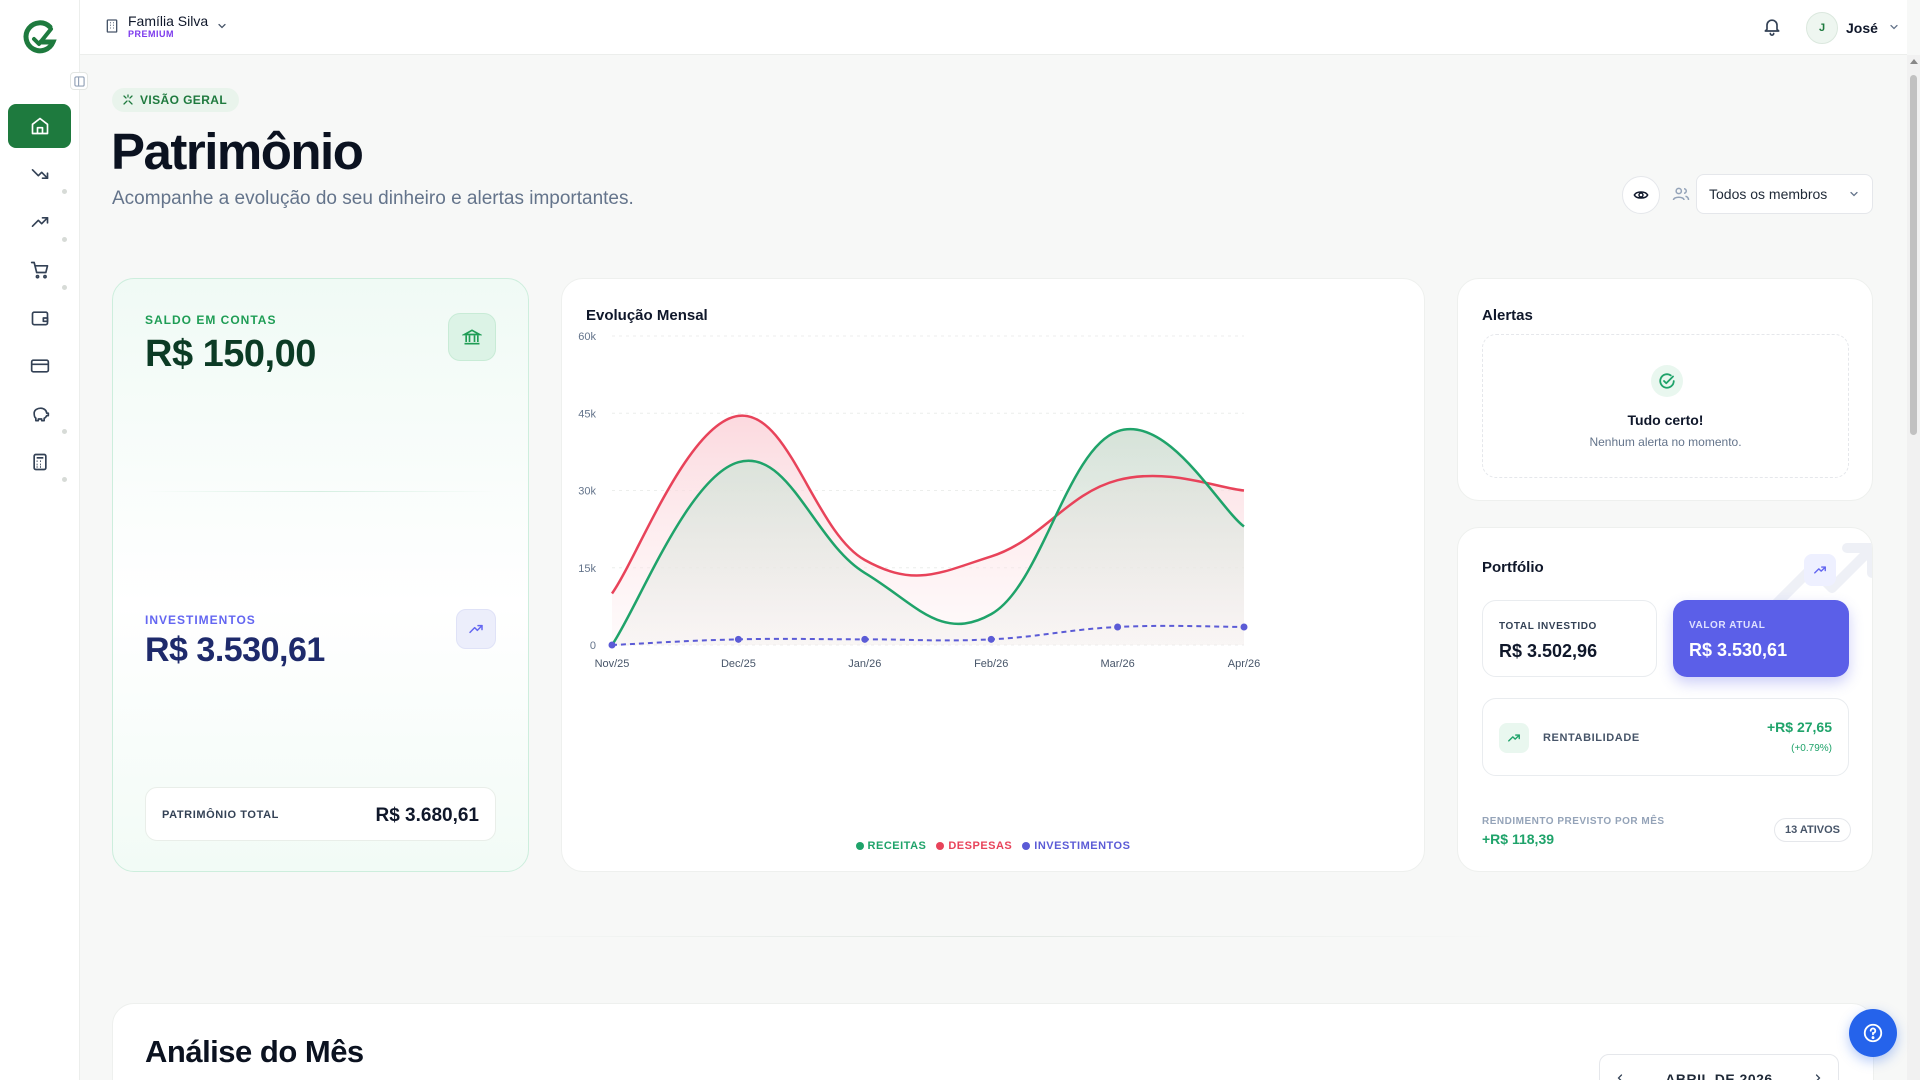  I want to click on patrimony-label: PATRIMÔNIO TOTAL, so click(220, 815).